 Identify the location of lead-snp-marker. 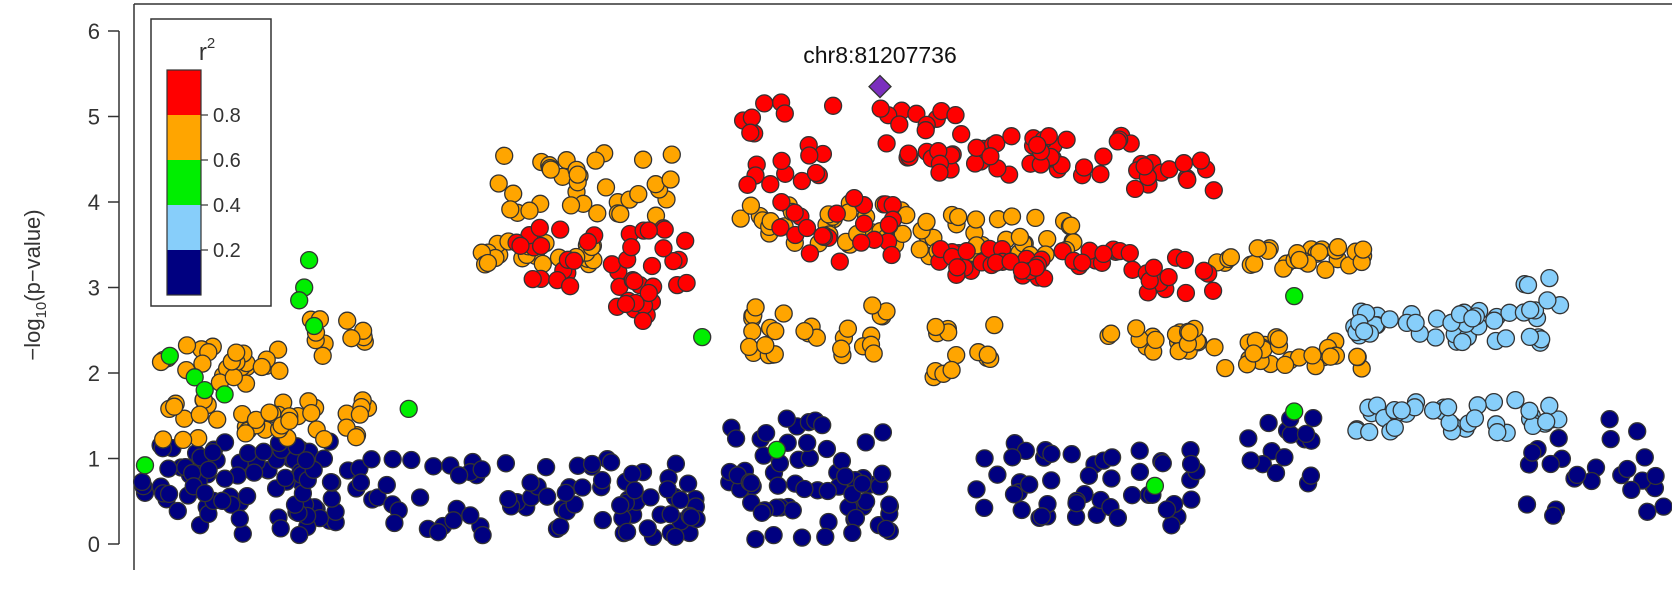
(880, 86).